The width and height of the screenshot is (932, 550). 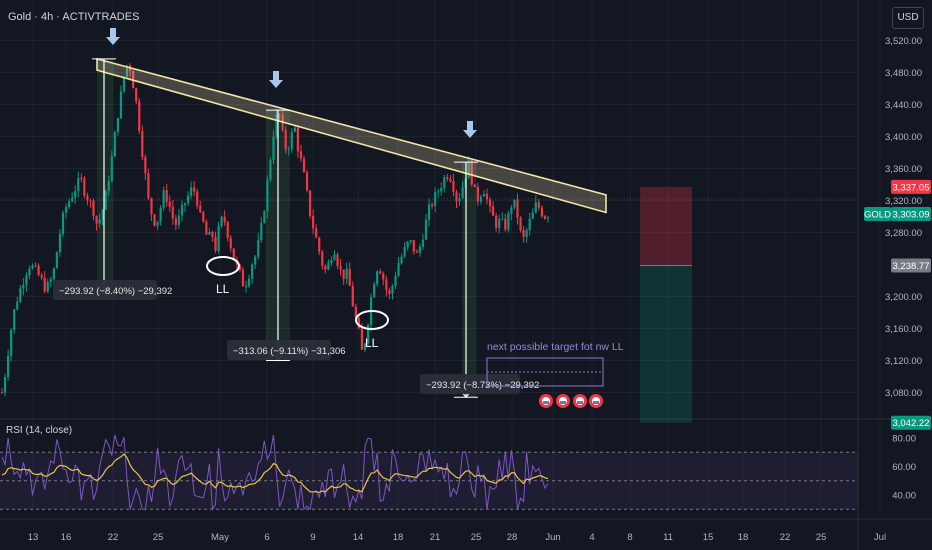 I want to click on date-tick-label: 15, so click(x=708, y=537).